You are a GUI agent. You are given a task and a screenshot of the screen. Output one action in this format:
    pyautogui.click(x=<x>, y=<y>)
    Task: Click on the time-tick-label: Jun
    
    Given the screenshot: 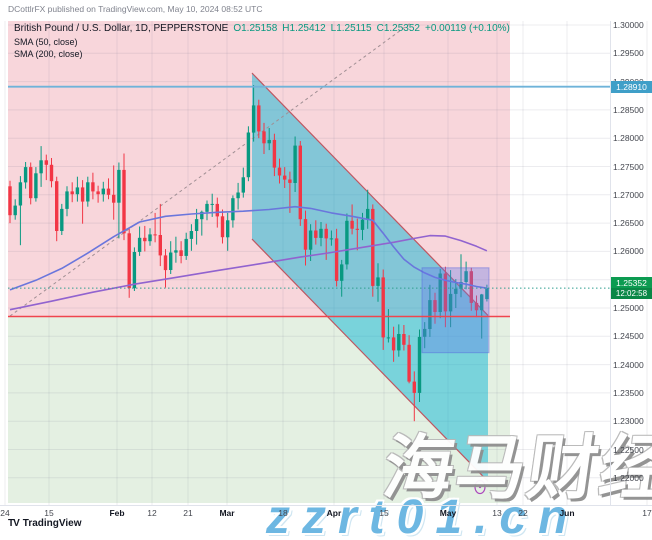 What is the action you would take?
    pyautogui.click(x=567, y=513)
    